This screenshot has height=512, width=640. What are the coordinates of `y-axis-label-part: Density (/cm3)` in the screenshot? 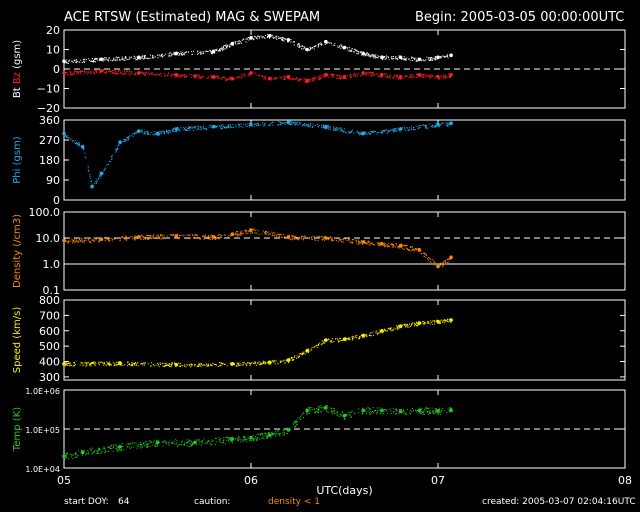 It's located at (17, 251).